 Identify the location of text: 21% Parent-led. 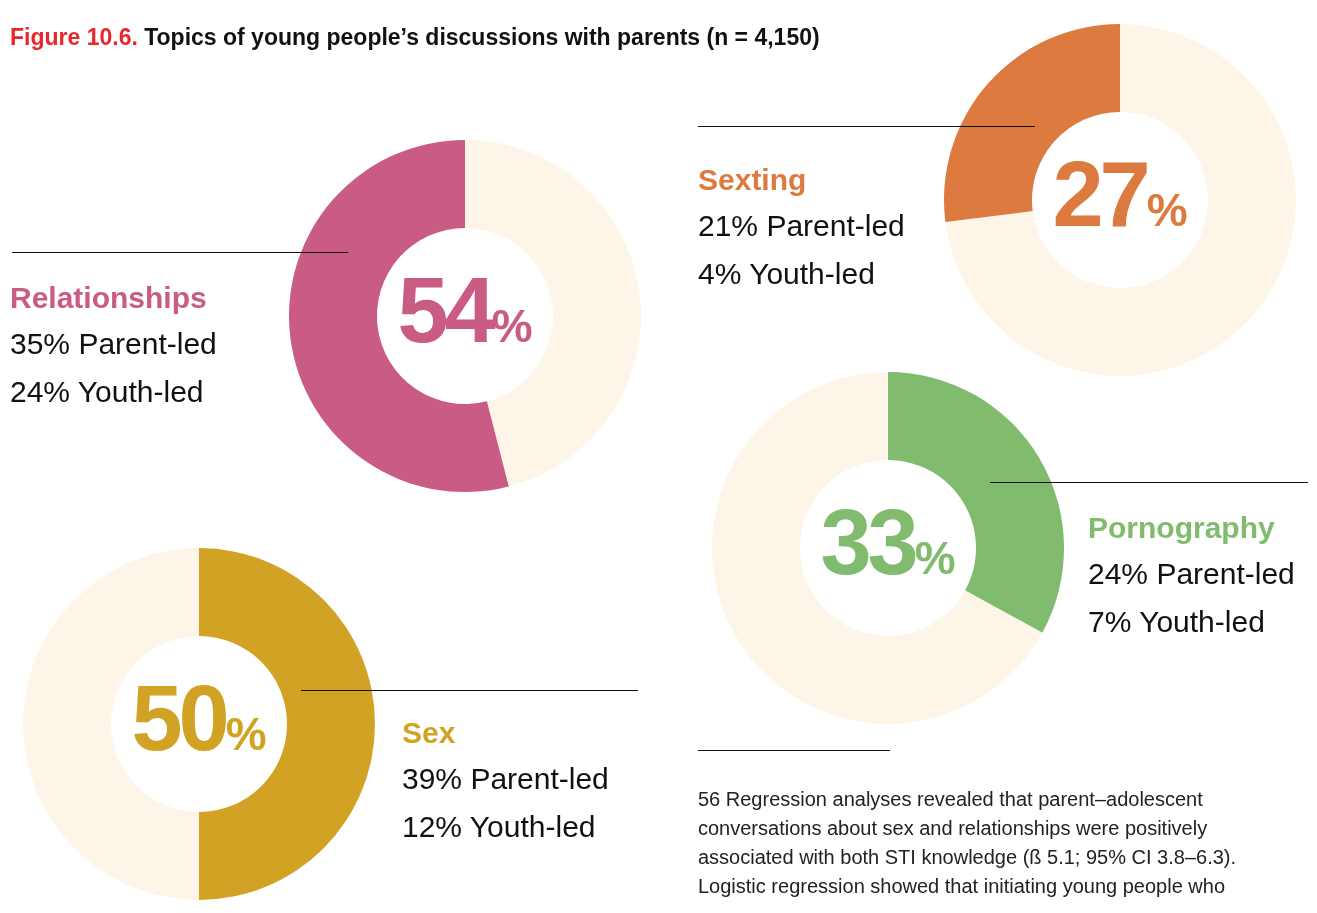
(801, 226).